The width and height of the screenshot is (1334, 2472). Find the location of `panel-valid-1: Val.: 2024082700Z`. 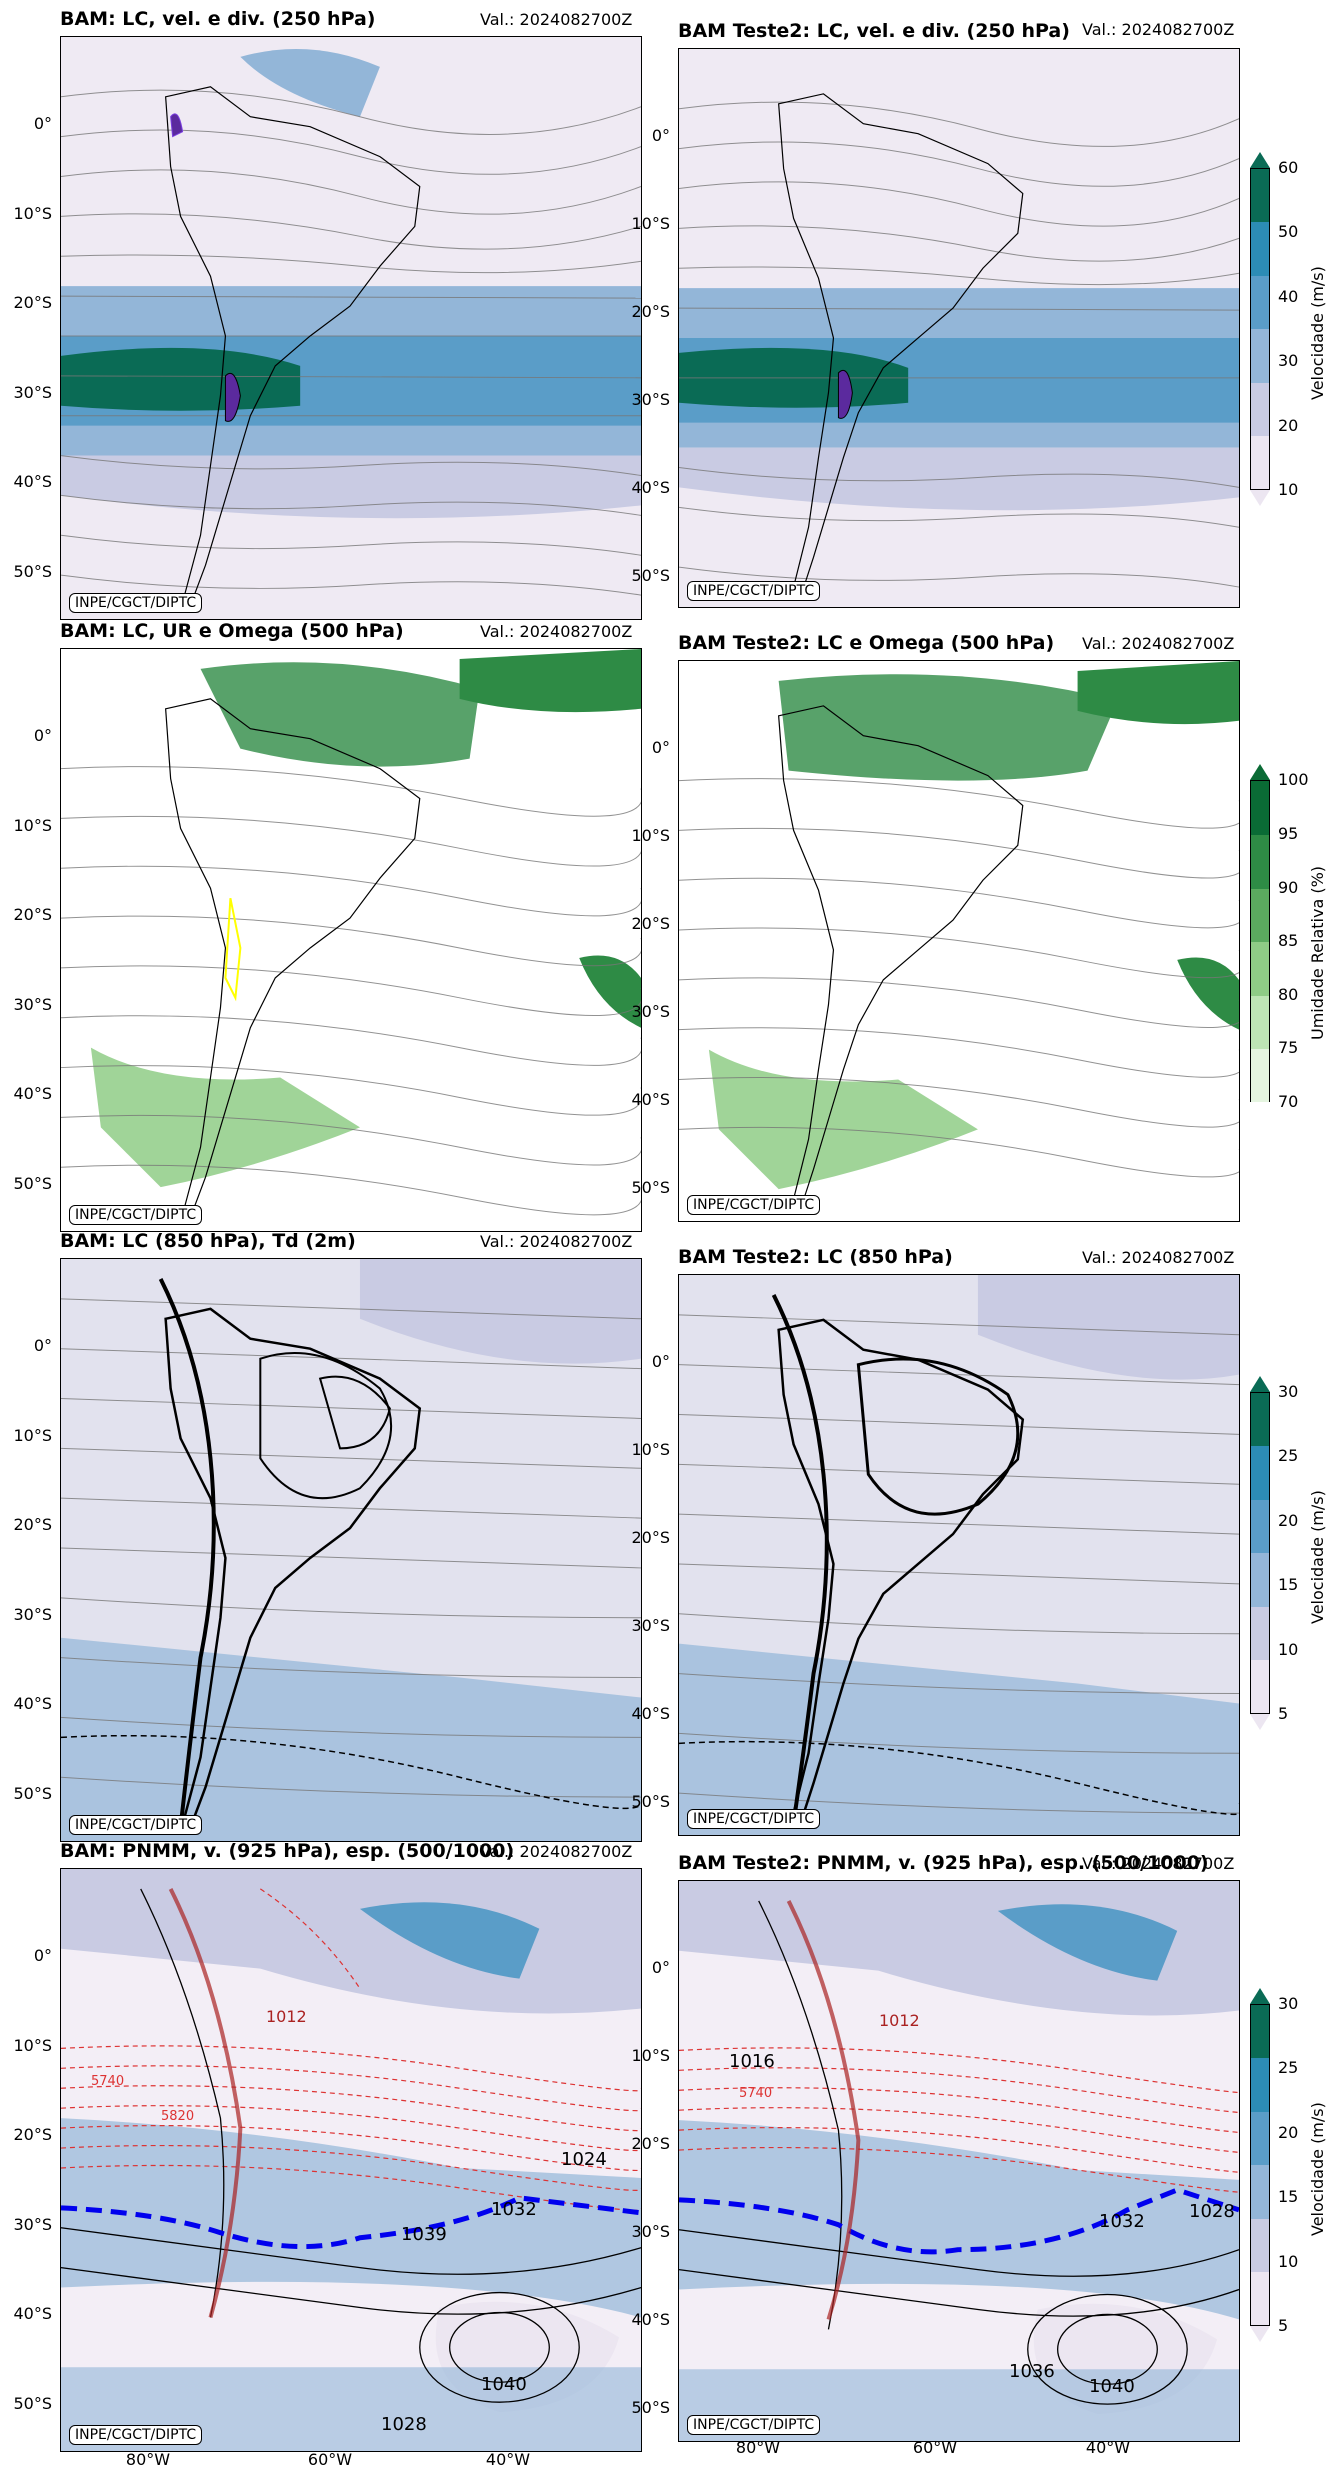

panel-valid-1: Val.: 2024082700Z is located at coordinates (556, 19).